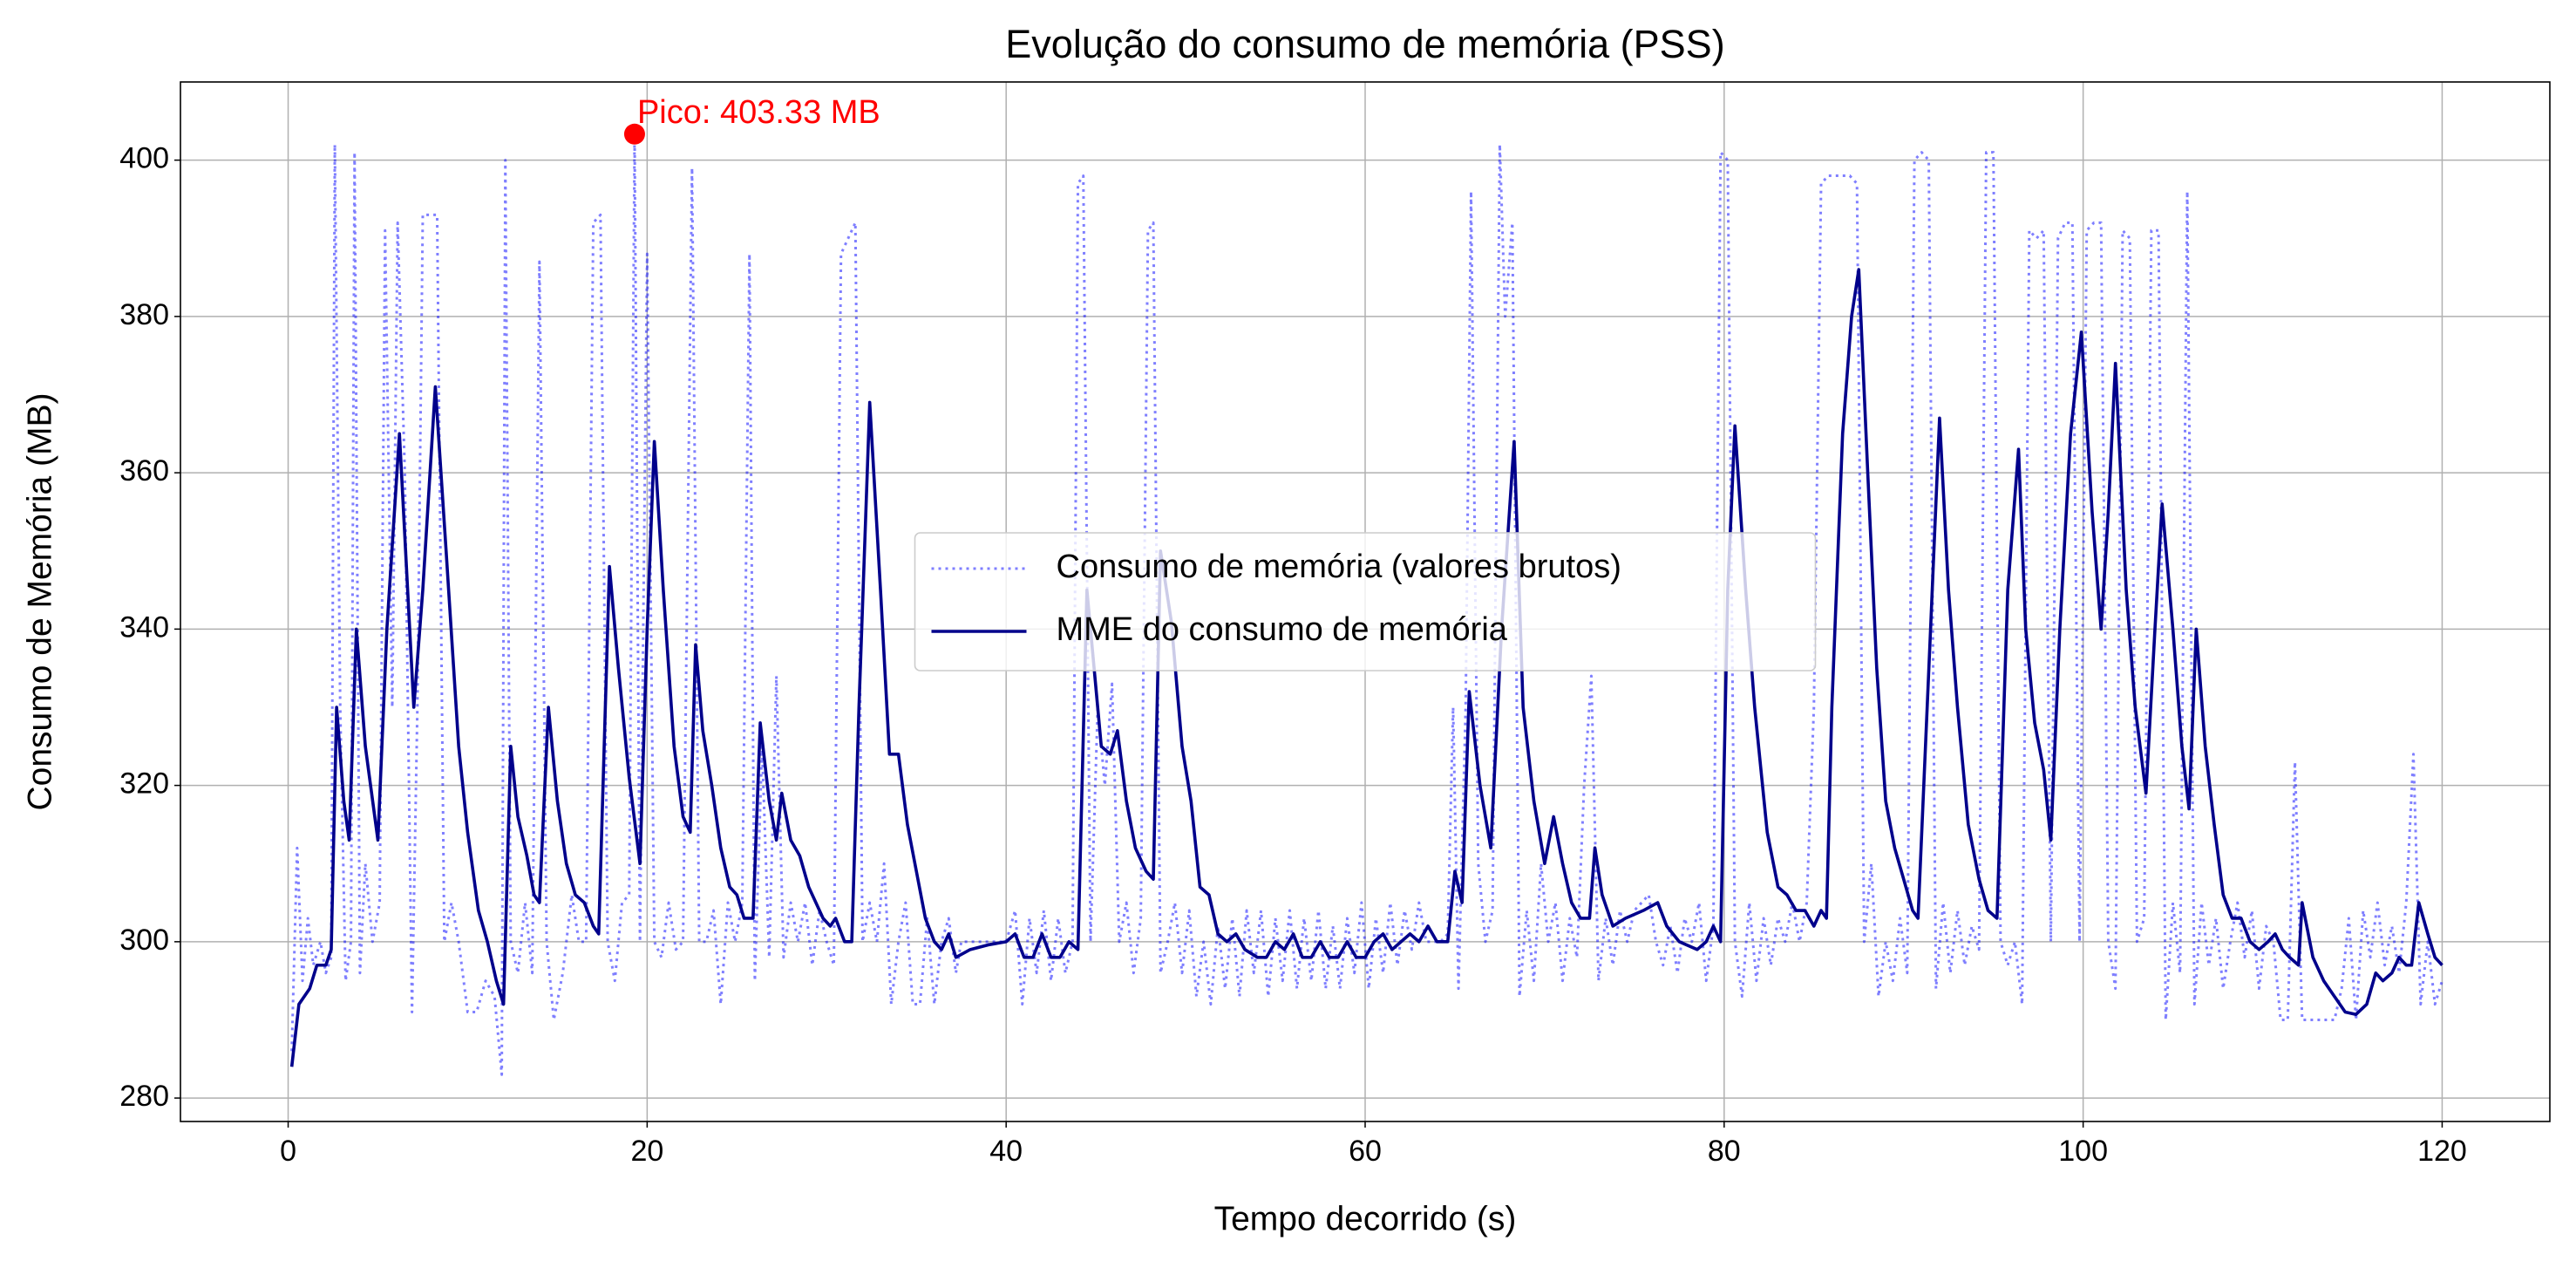 The image size is (2576, 1268). Describe the element at coordinates (1365, 1151) in the screenshot. I see `x-tick-label: 60` at that location.